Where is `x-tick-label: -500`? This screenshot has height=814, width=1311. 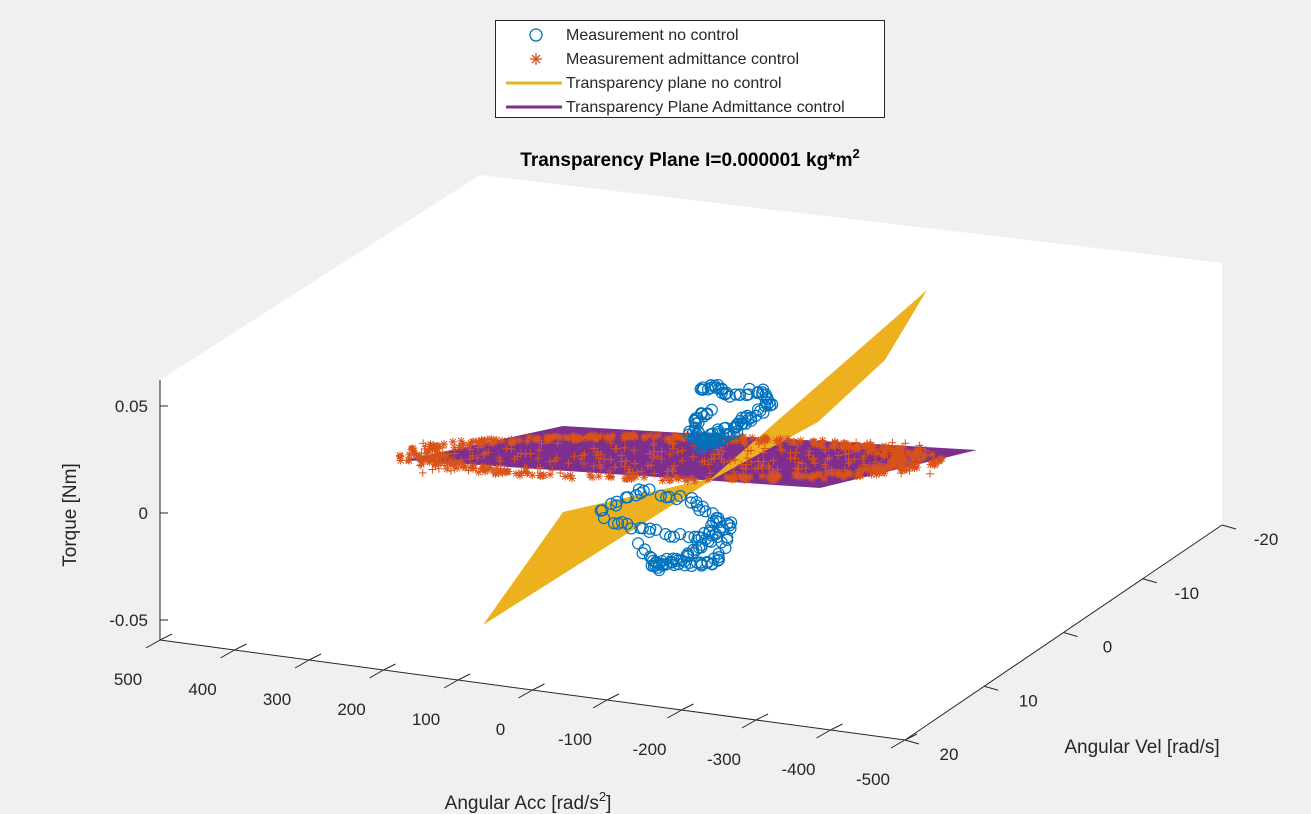
x-tick-label: -500 is located at coordinates (873, 779).